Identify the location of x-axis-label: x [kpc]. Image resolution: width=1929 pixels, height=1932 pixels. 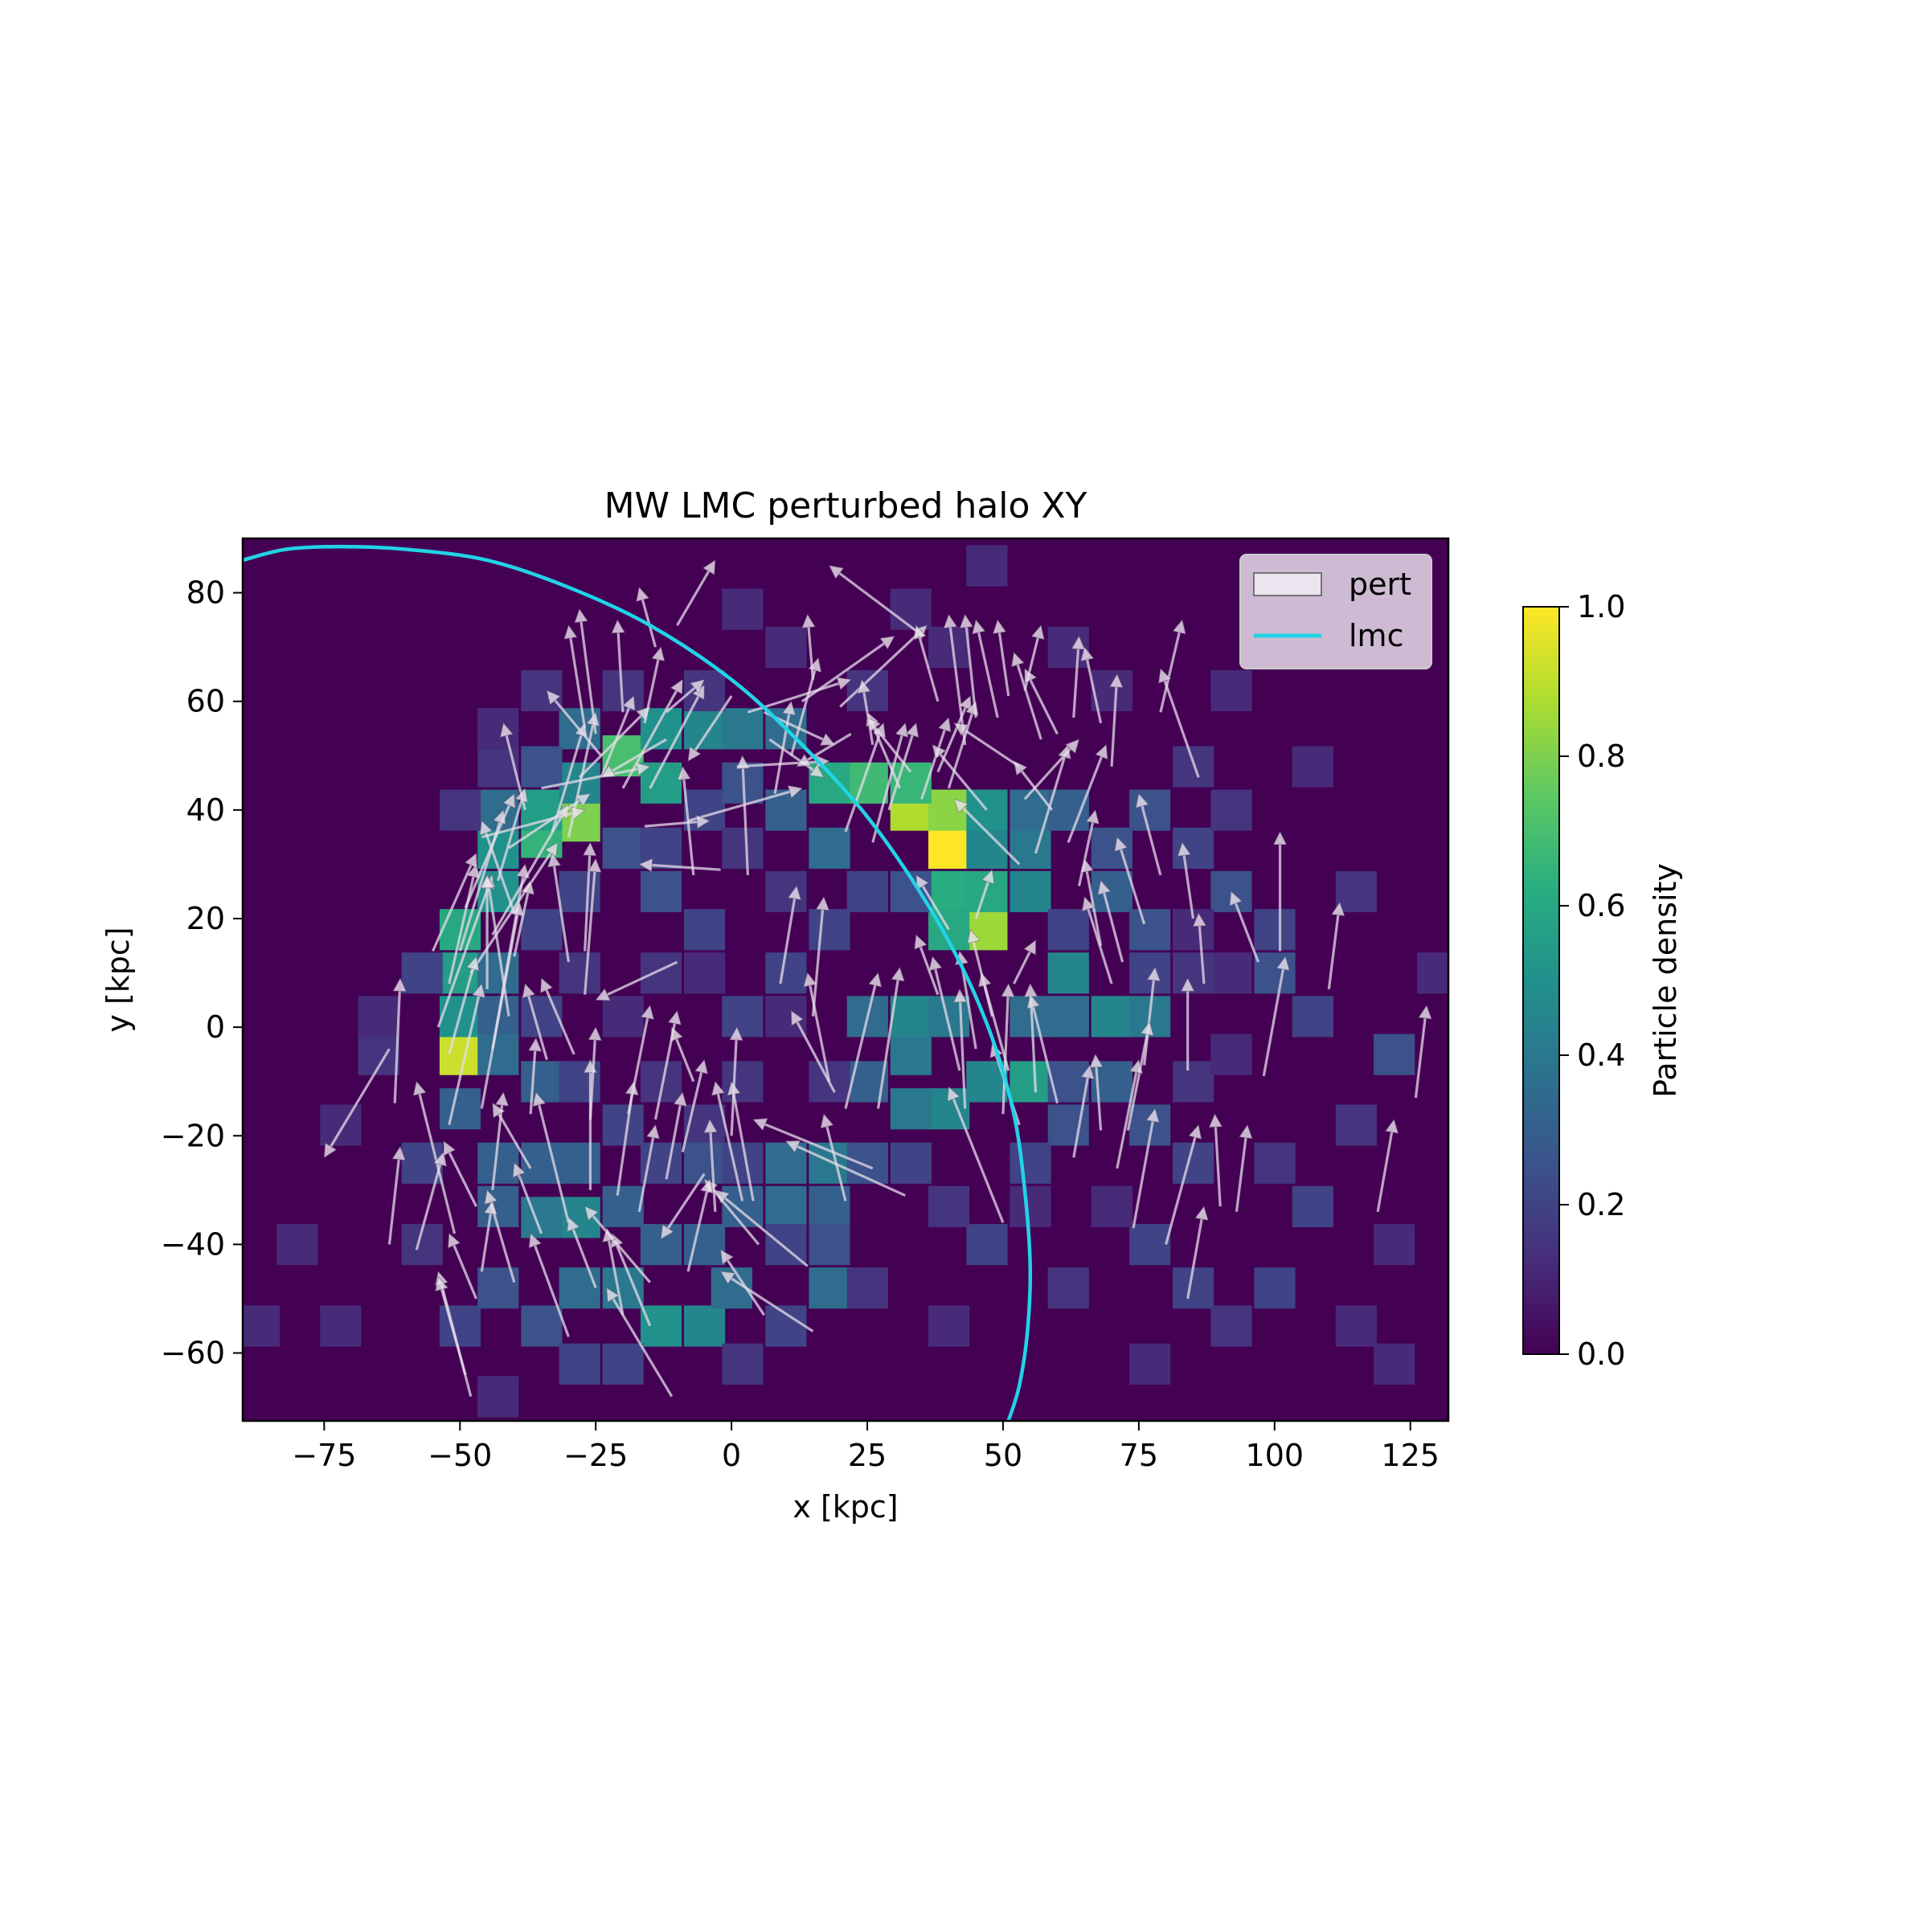
(845, 1507).